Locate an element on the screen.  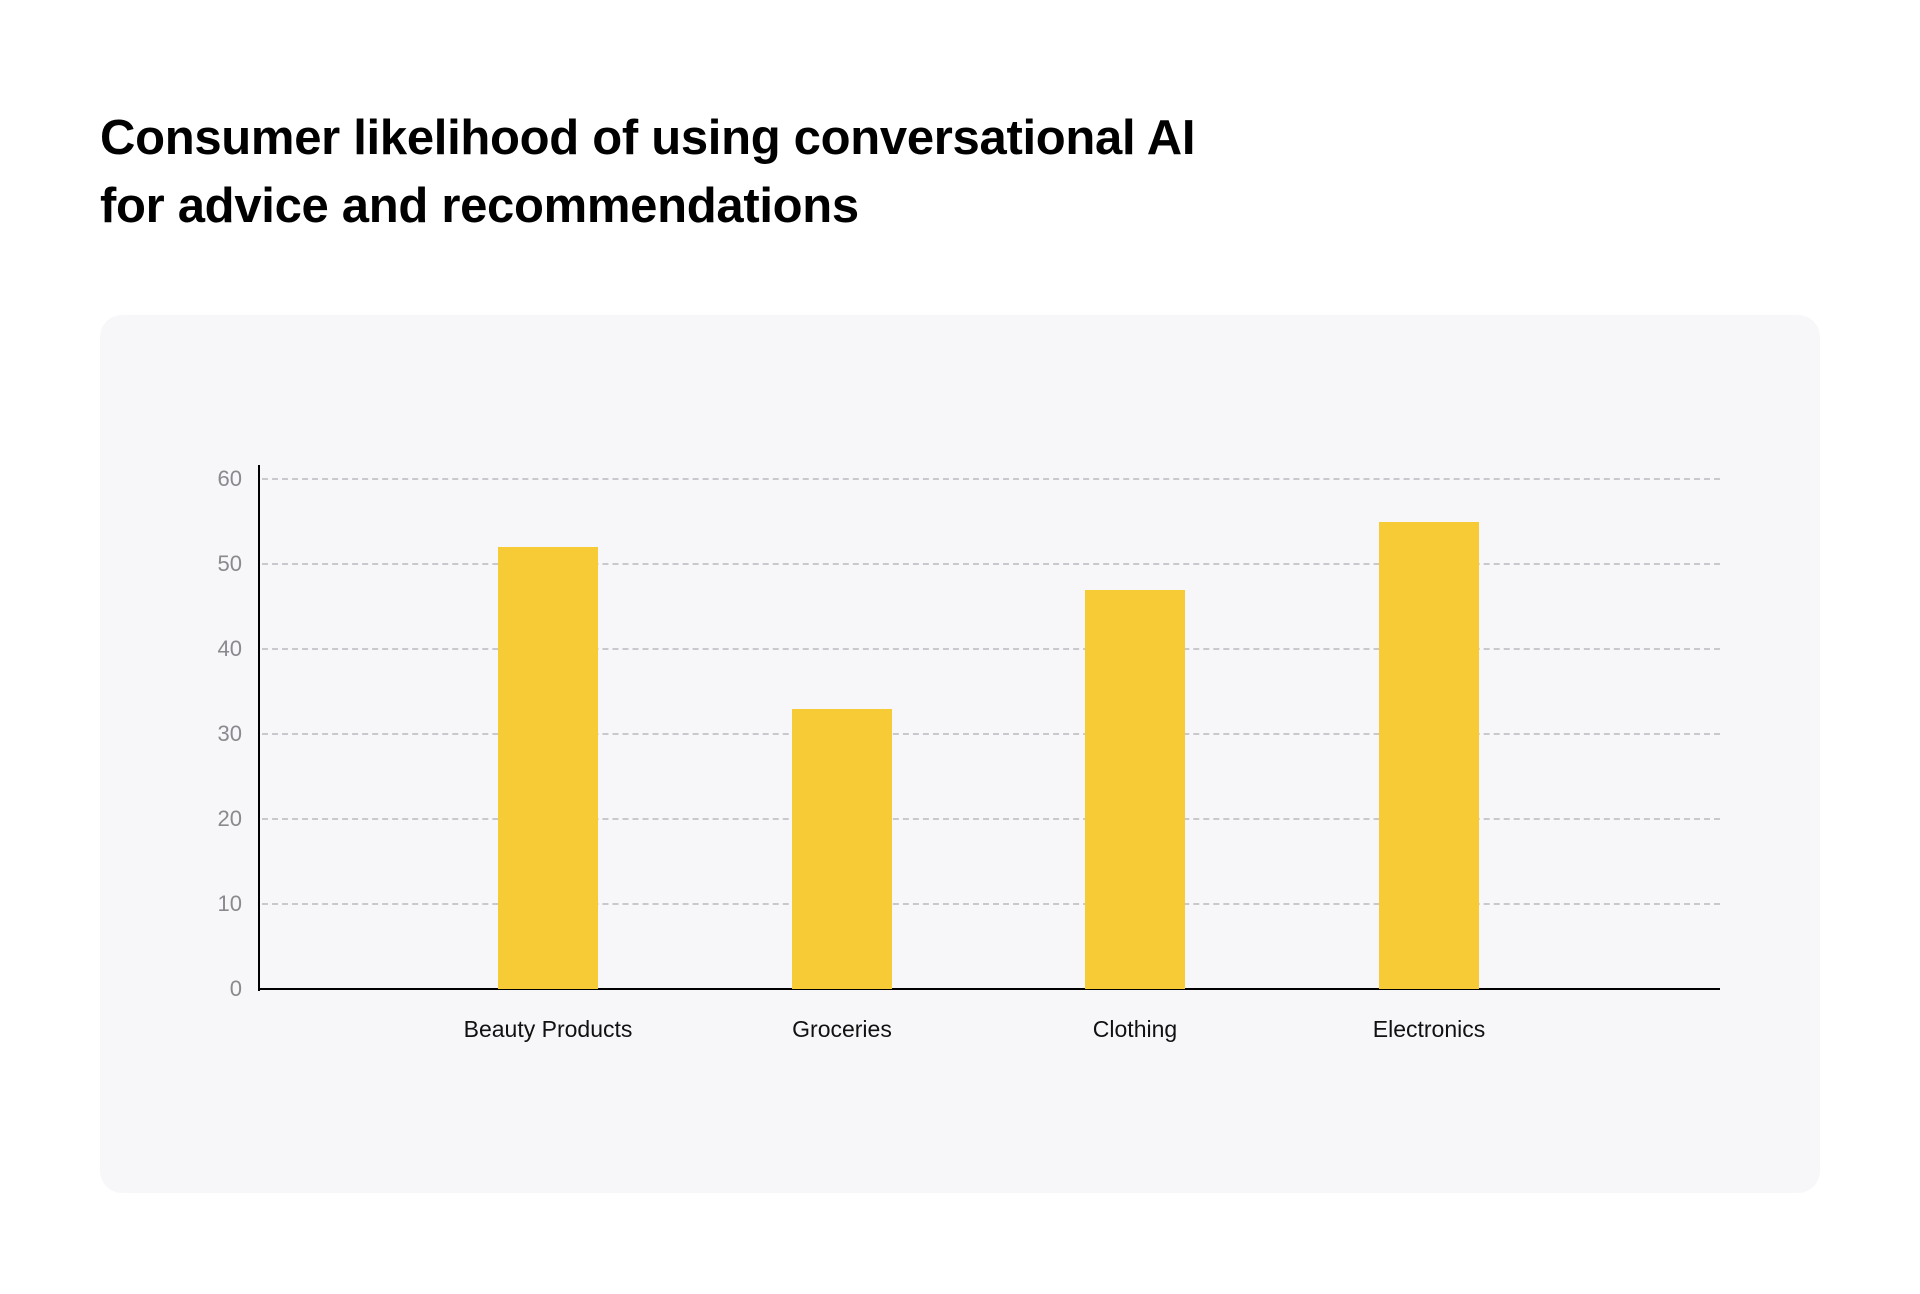
bar-clothing is located at coordinates (1135, 789).